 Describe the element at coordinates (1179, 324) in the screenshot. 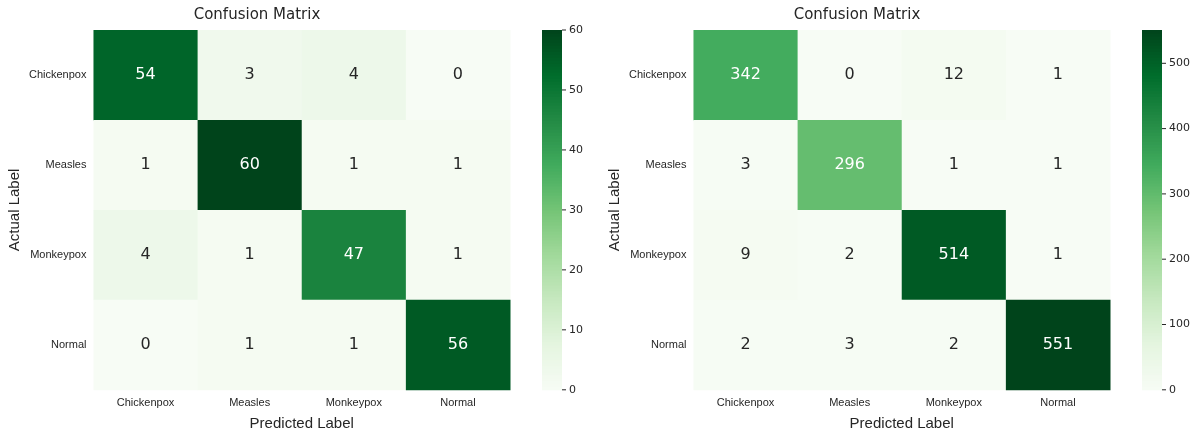

I see `color-bar-label: 100` at that location.